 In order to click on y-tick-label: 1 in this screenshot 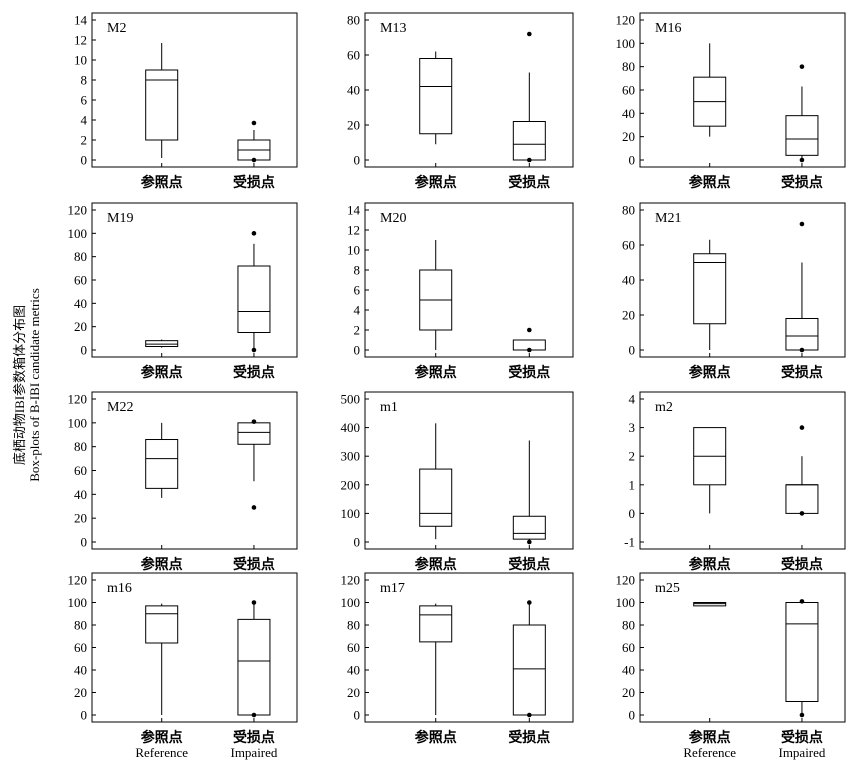, I will do `click(632, 484)`.